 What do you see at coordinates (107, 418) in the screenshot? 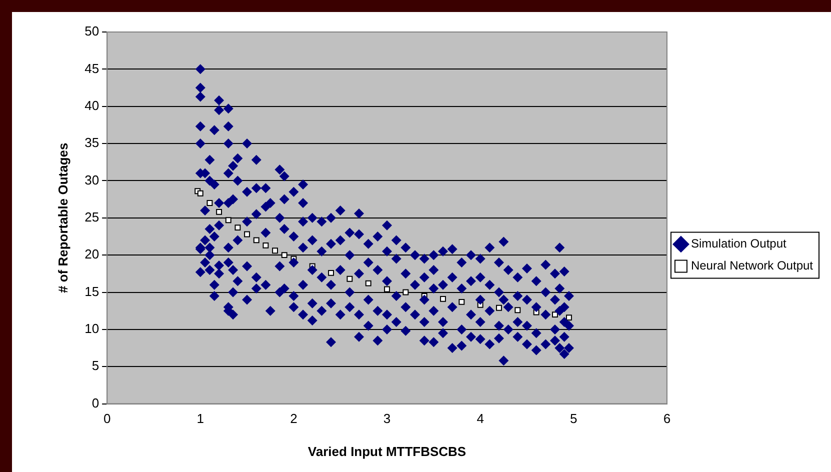
I see `x-tick-label: 0` at bounding box center [107, 418].